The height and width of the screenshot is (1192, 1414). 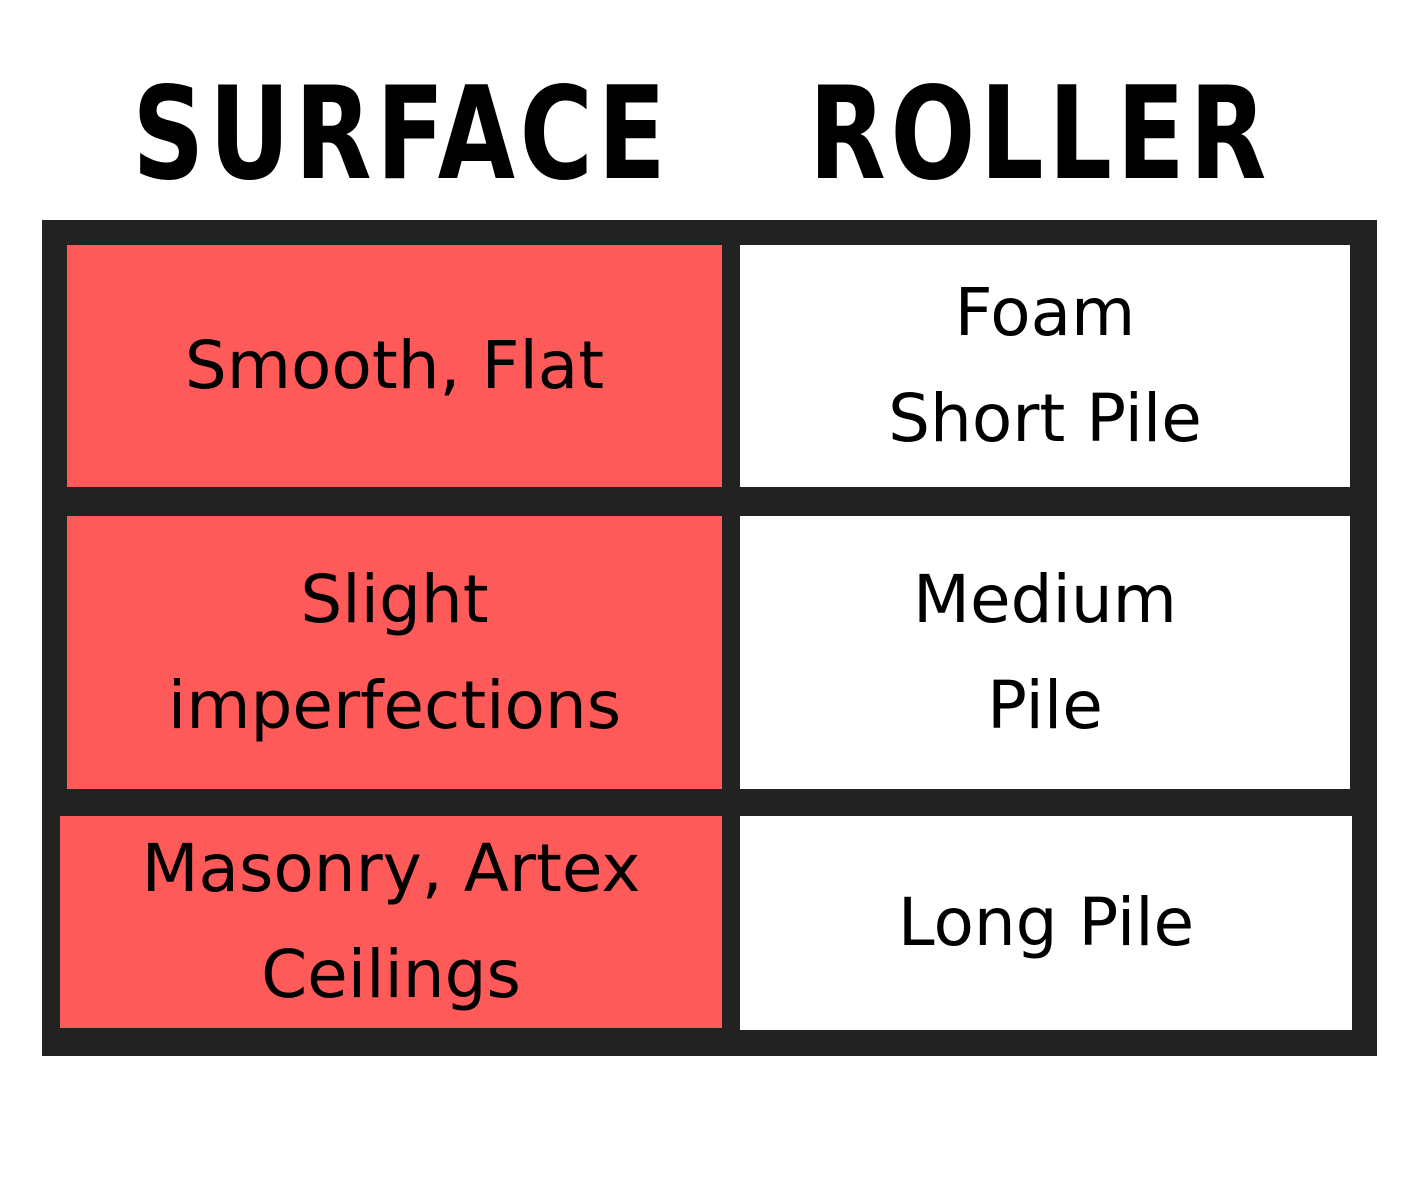 I want to click on table-cell-surface: Masonry, Artex Ceilings, so click(x=391, y=922).